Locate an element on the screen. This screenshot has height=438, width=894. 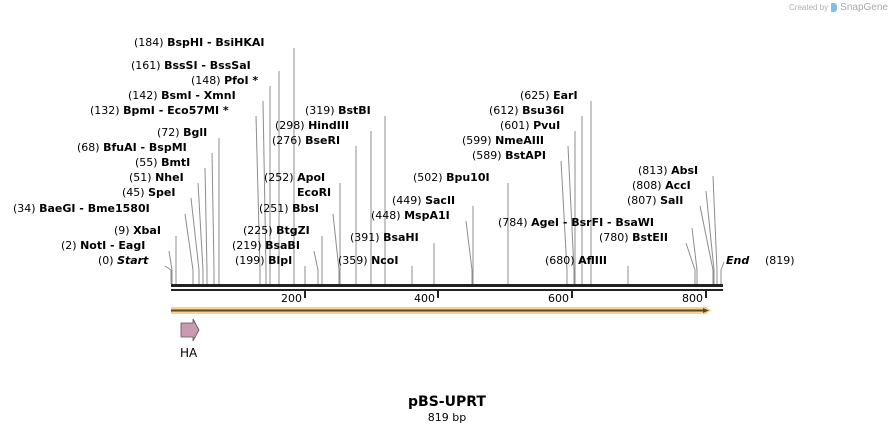
svg-text: (819) is located at coordinates (780, 260).